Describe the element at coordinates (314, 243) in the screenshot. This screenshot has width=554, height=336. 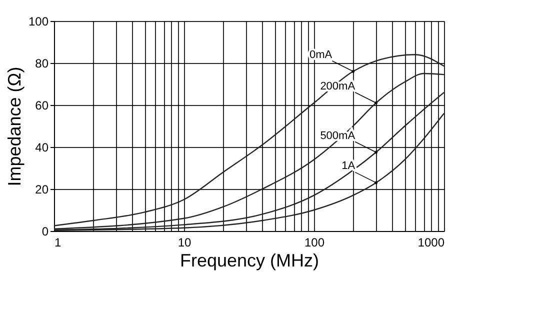
I see `x-tick-label: 100` at that location.